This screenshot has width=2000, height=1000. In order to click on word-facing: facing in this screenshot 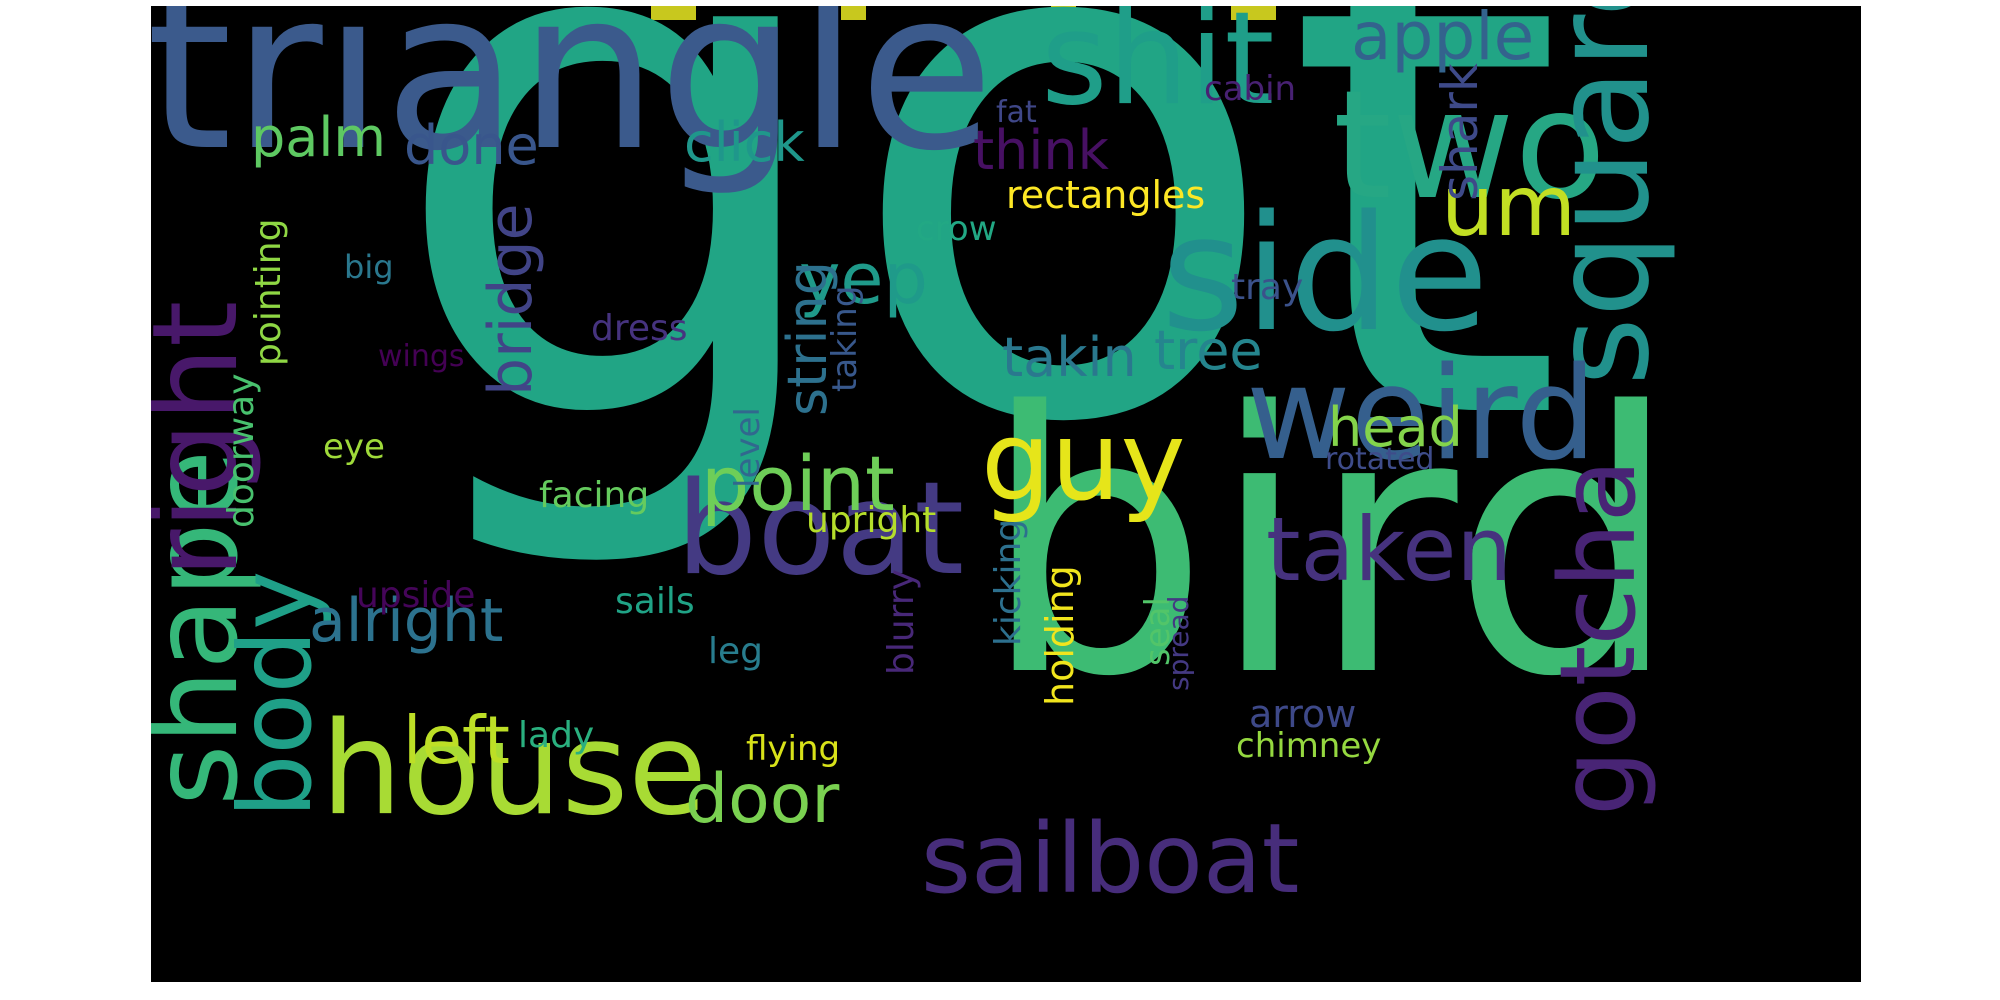, I will do `click(594, 495)`.